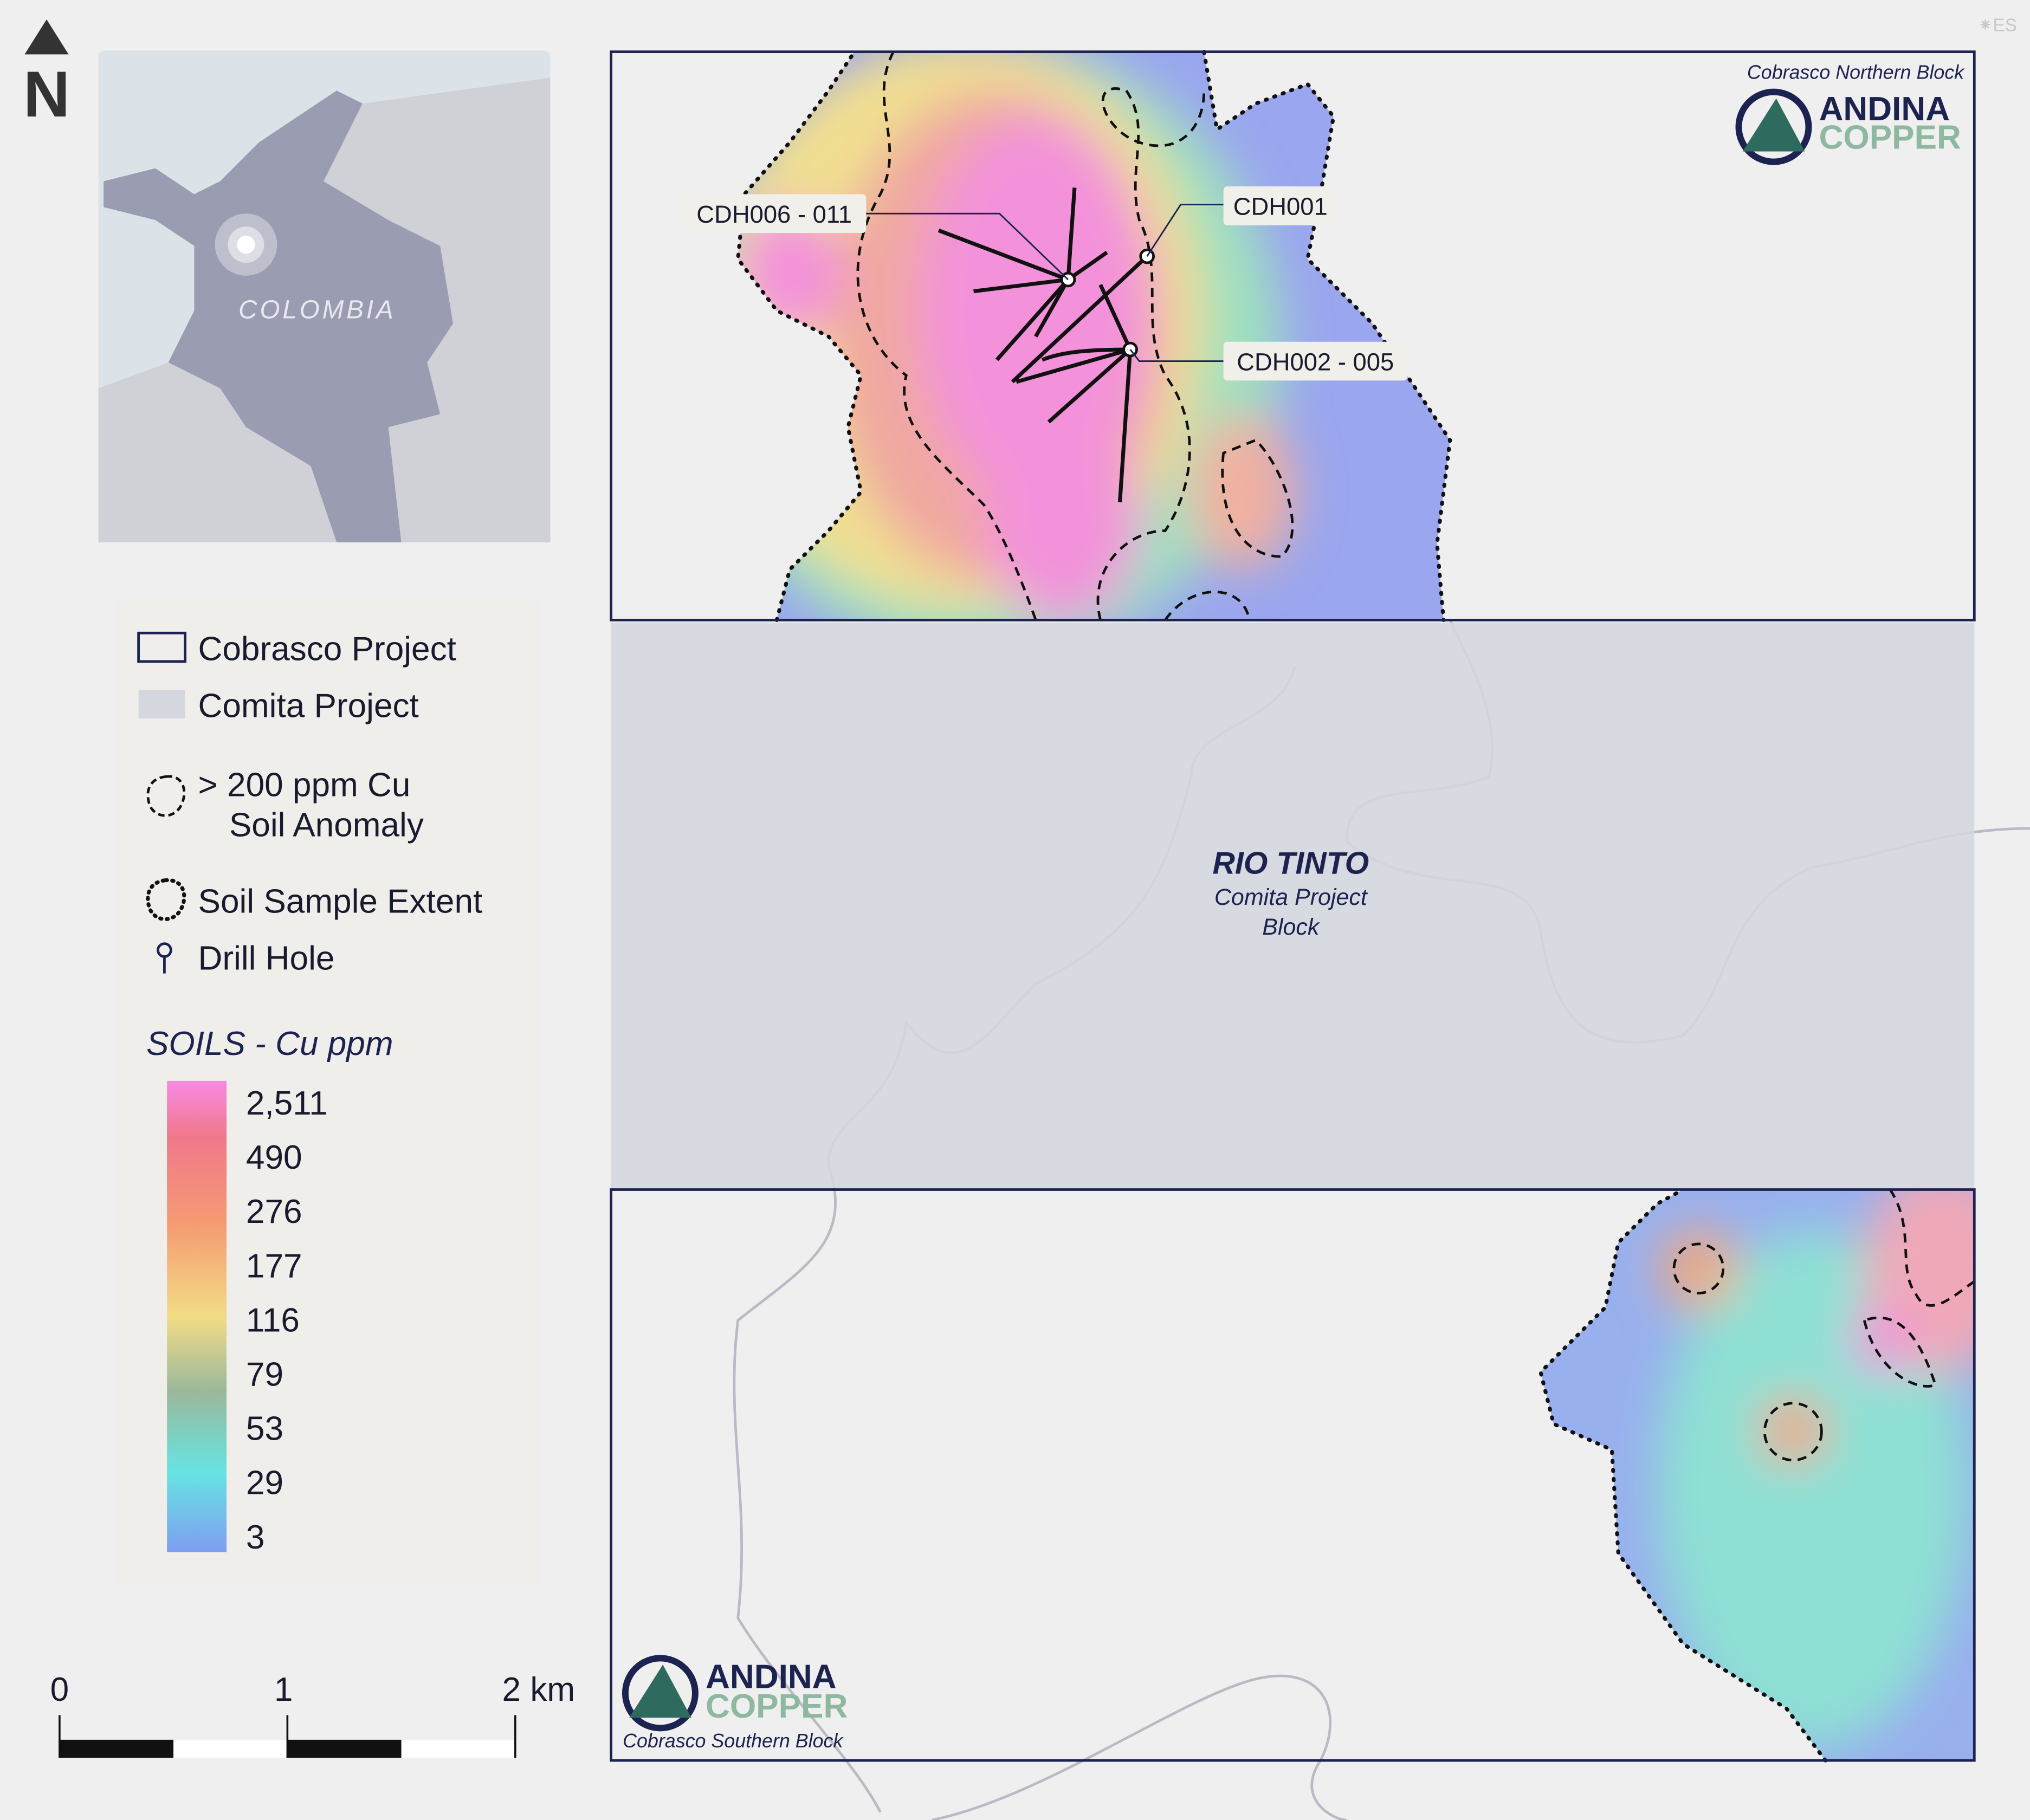 The height and width of the screenshot is (1820, 2030). I want to click on drill-label: CDH002 - 005, so click(1315, 362).